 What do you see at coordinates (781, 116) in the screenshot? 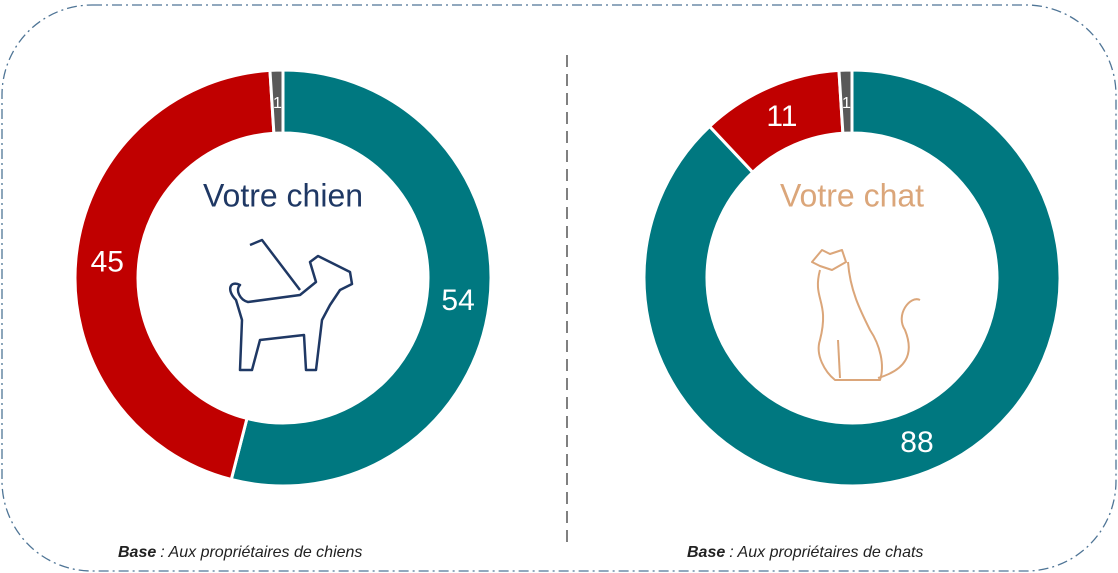
I see `data-label: 11` at bounding box center [781, 116].